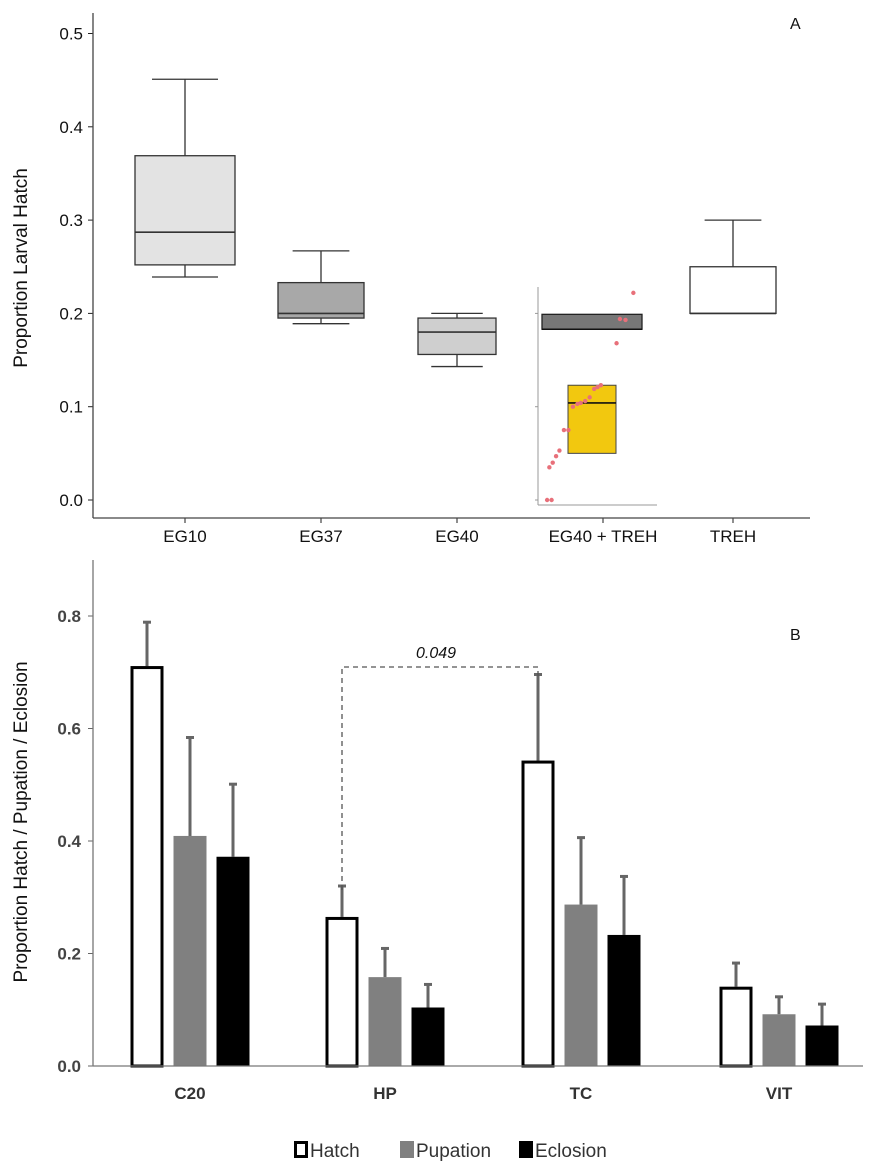  What do you see at coordinates (71, 34) in the screenshot?
I see `y-tick-label: 0.5` at bounding box center [71, 34].